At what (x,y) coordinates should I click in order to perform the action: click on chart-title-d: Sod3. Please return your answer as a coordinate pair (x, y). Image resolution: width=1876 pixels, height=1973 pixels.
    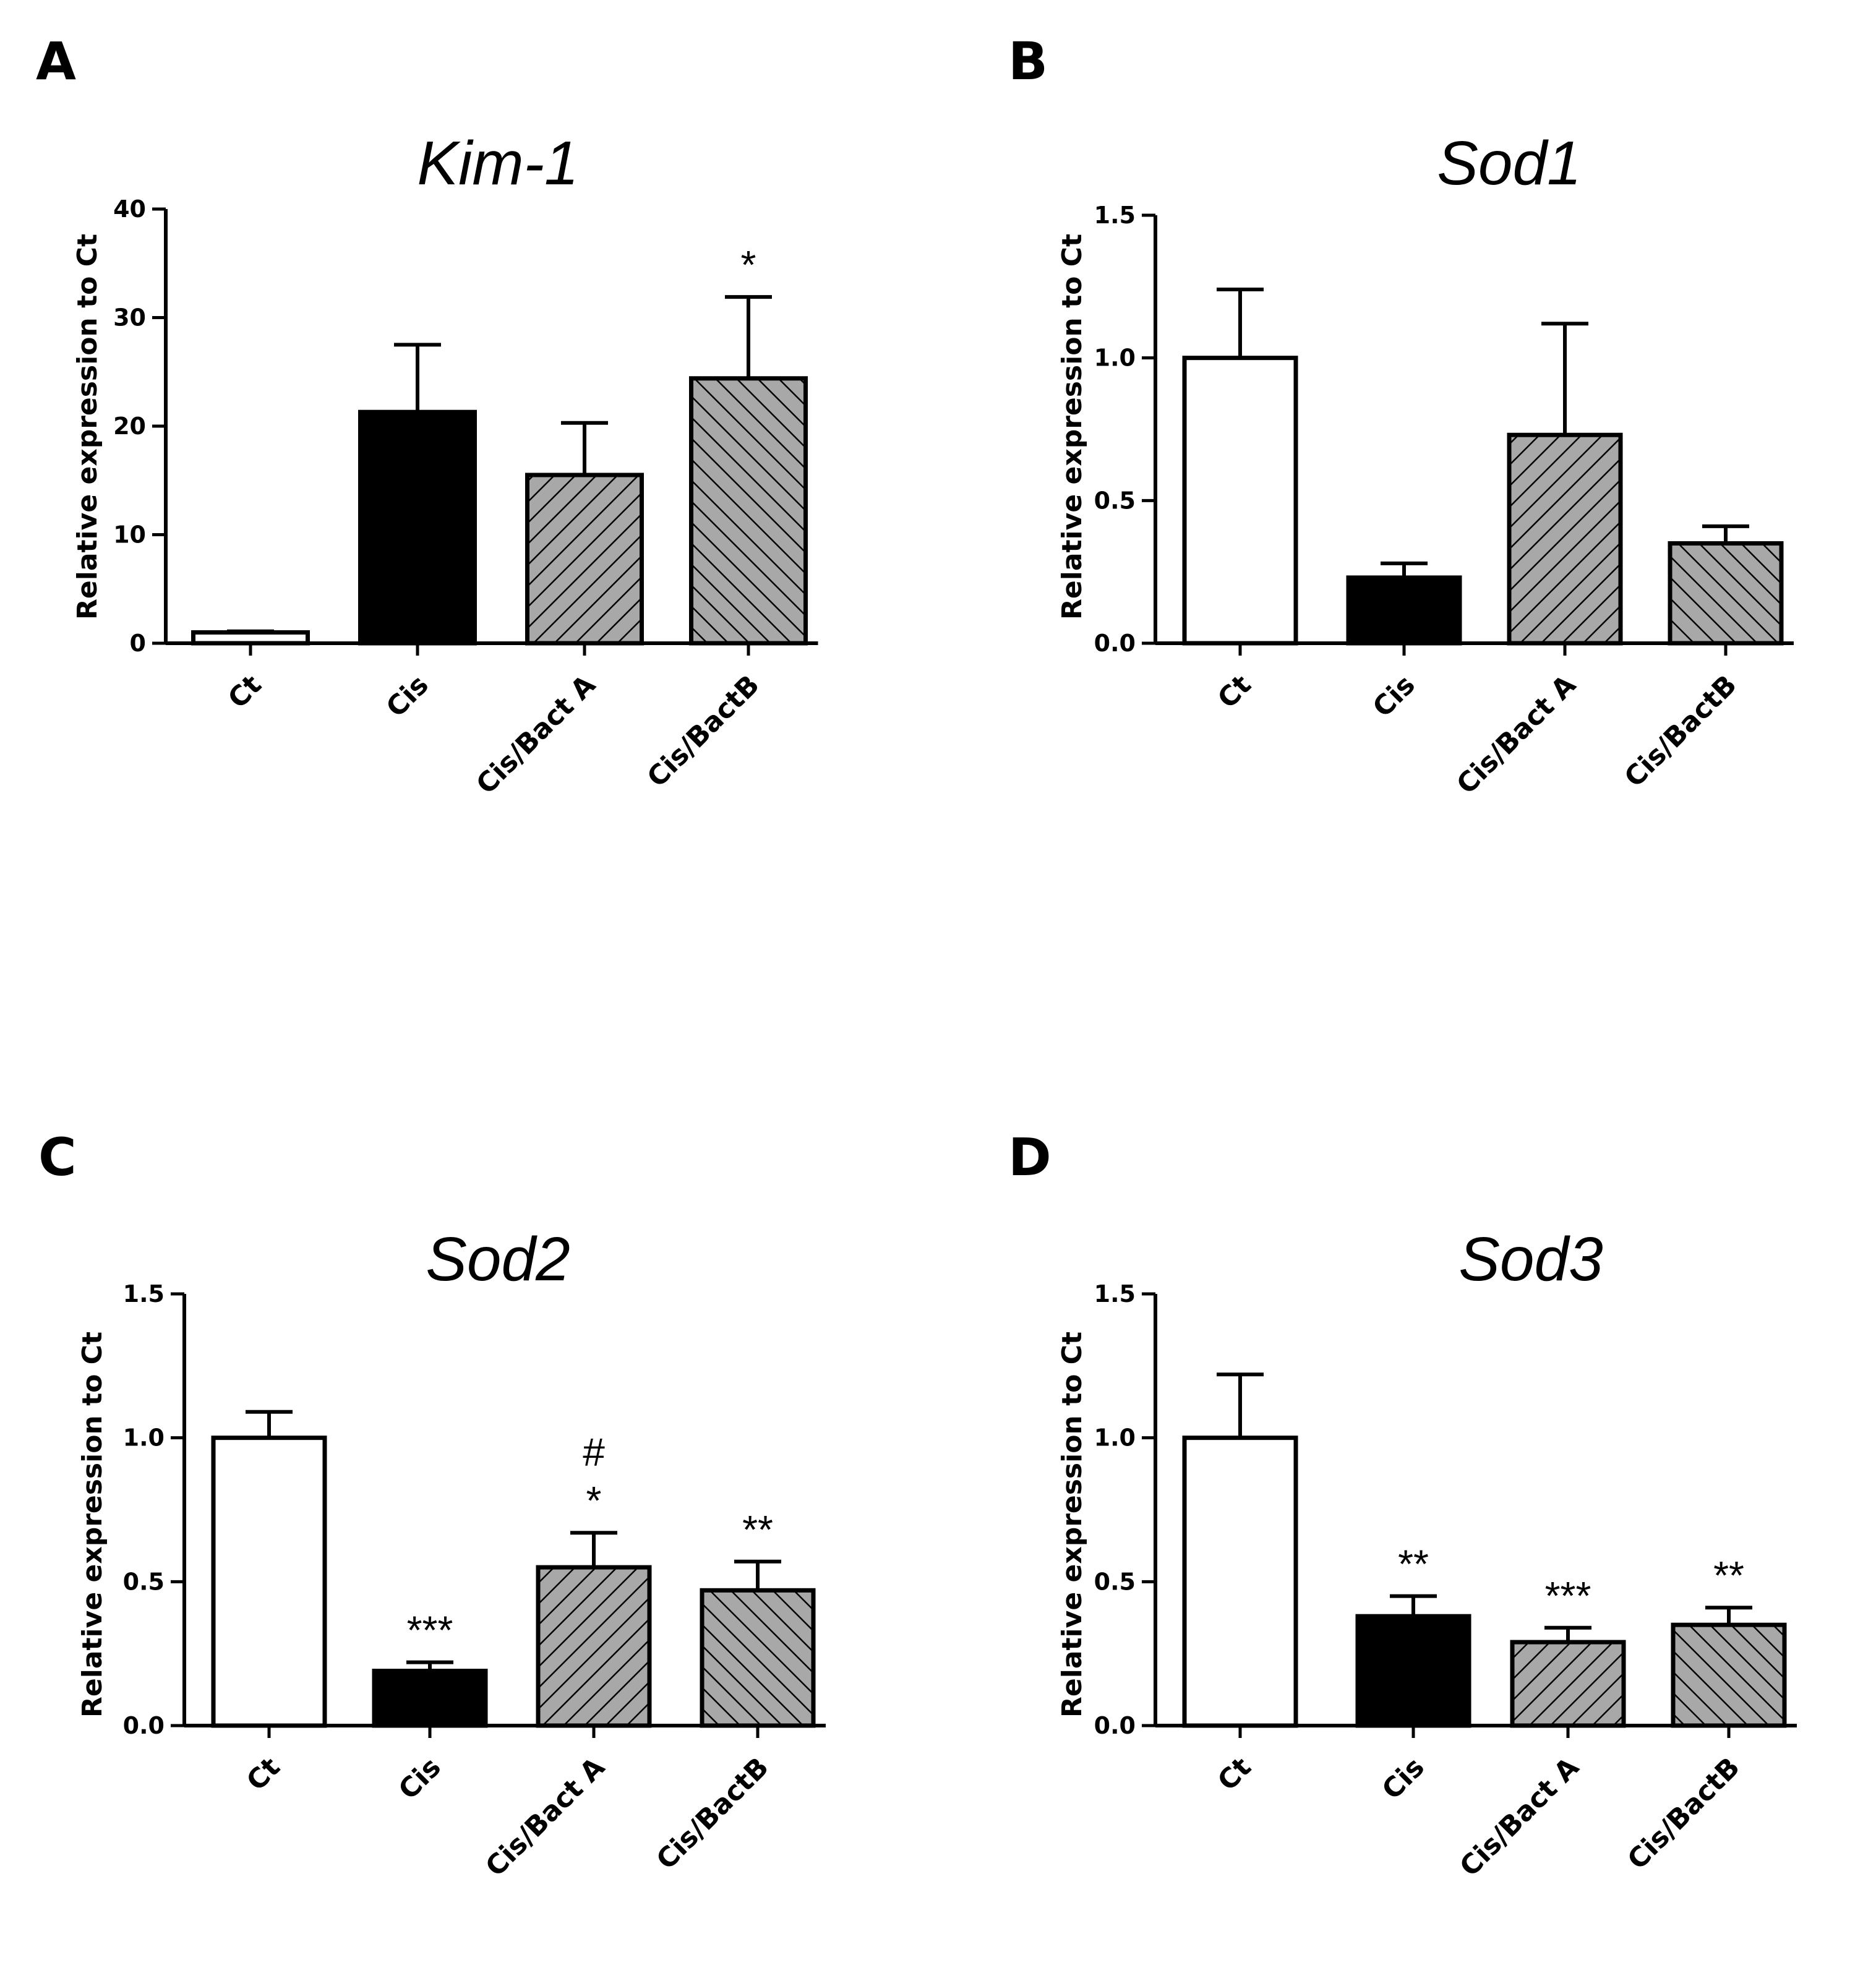
    Looking at the image, I should click on (1530, 1259).